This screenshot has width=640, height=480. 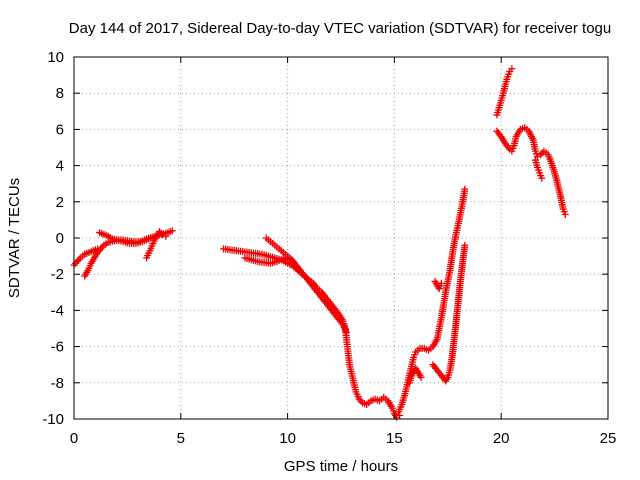 I want to click on y-tick-label: 6, so click(x=60, y=129).